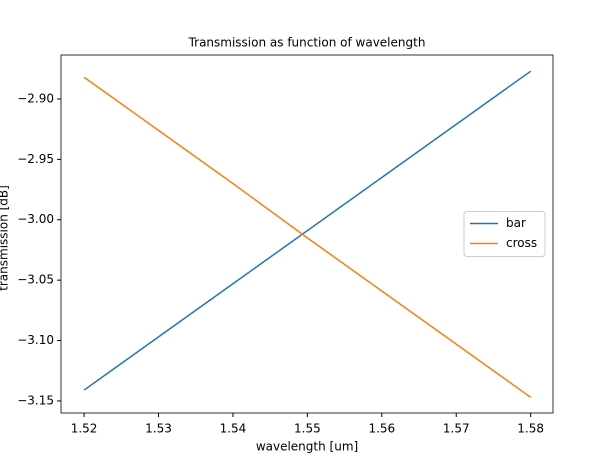 The image size is (614, 460). Describe the element at coordinates (307, 43) in the screenshot. I see `chart-title: Transmission as function of wavelength` at that location.